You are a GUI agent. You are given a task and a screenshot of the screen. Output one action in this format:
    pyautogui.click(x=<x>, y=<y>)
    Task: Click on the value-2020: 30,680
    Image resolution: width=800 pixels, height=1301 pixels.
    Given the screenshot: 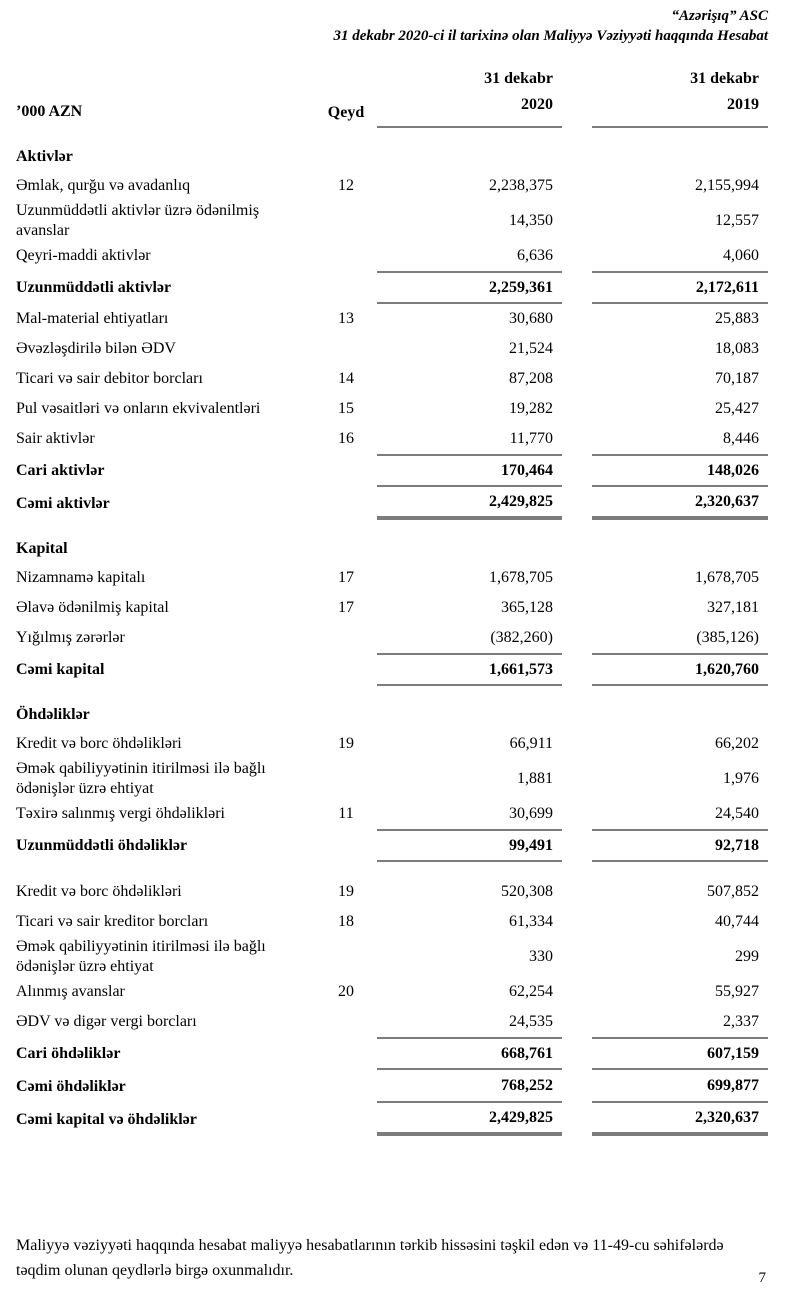 What is the action you would take?
    pyautogui.click(x=531, y=318)
    